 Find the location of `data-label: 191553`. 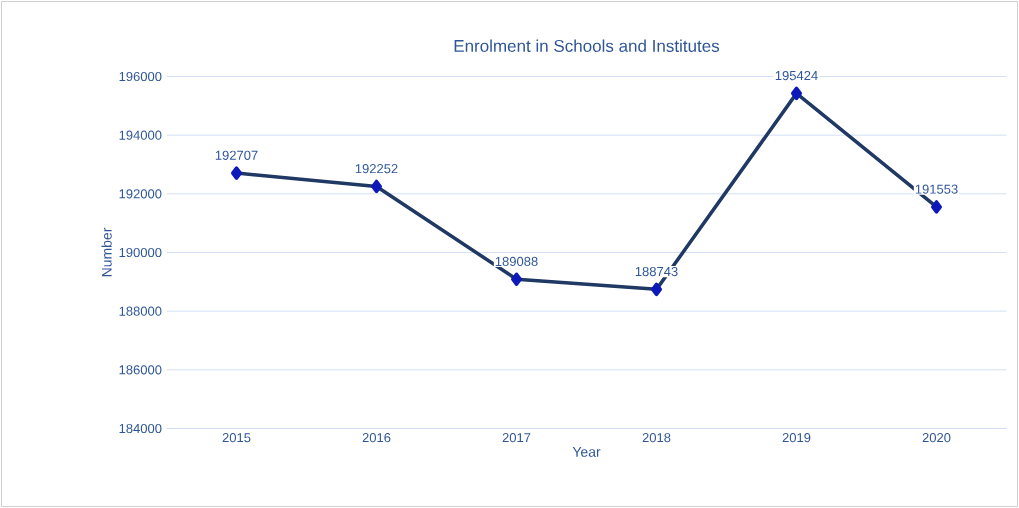

data-label: 191553 is located at coordinates (936, 189).